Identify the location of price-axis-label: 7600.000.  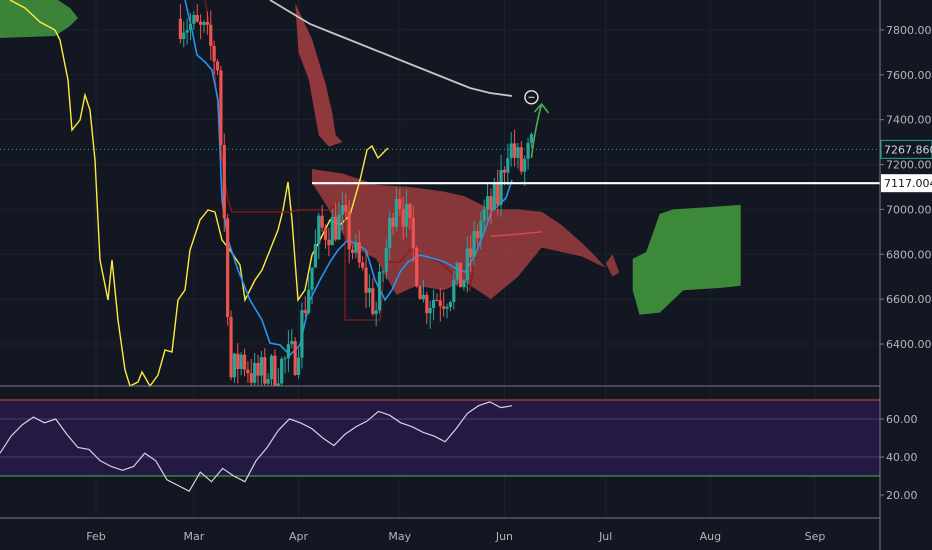
(909, 75).